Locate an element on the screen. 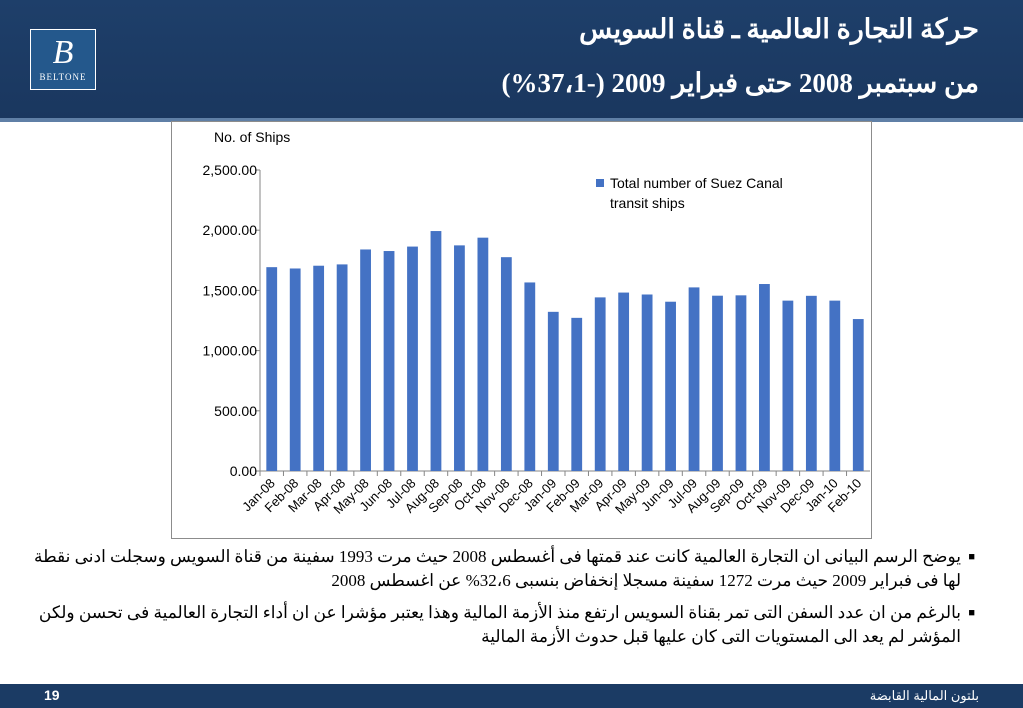 This screenshot has height=708, width=1023. logo-text: BELTONE is located at coordinates (63, 77).